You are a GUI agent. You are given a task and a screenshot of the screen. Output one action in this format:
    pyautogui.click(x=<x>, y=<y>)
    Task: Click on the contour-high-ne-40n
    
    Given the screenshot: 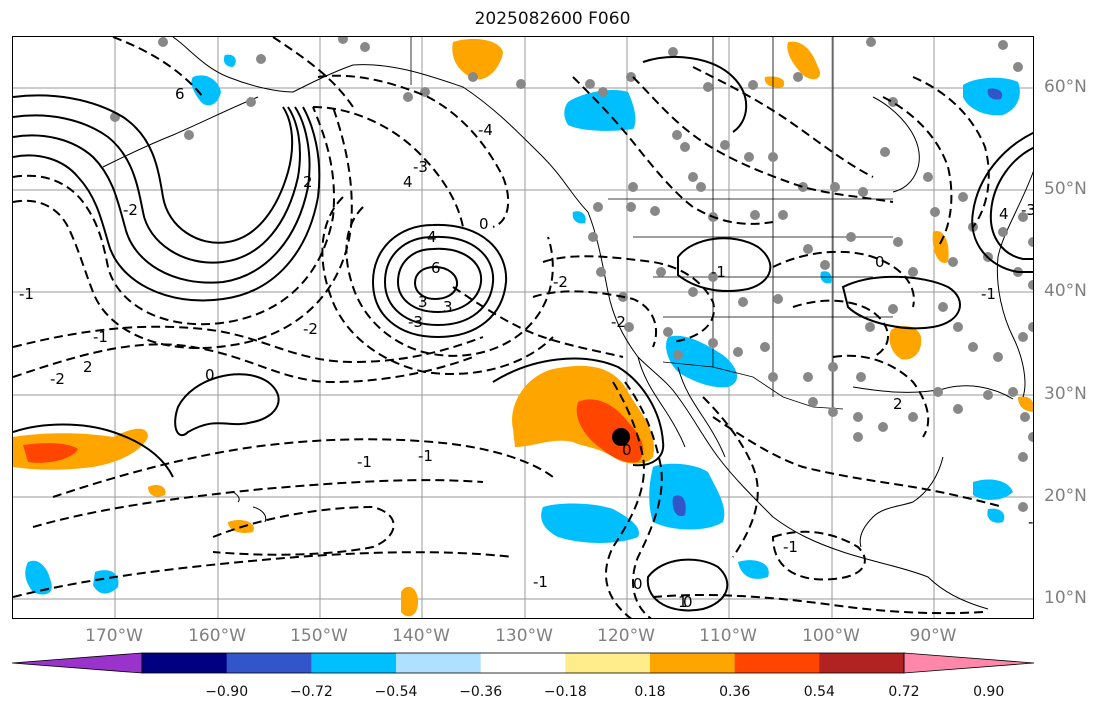 What is the action you would take?
    pyautogui.click(x=901, y=302)
    